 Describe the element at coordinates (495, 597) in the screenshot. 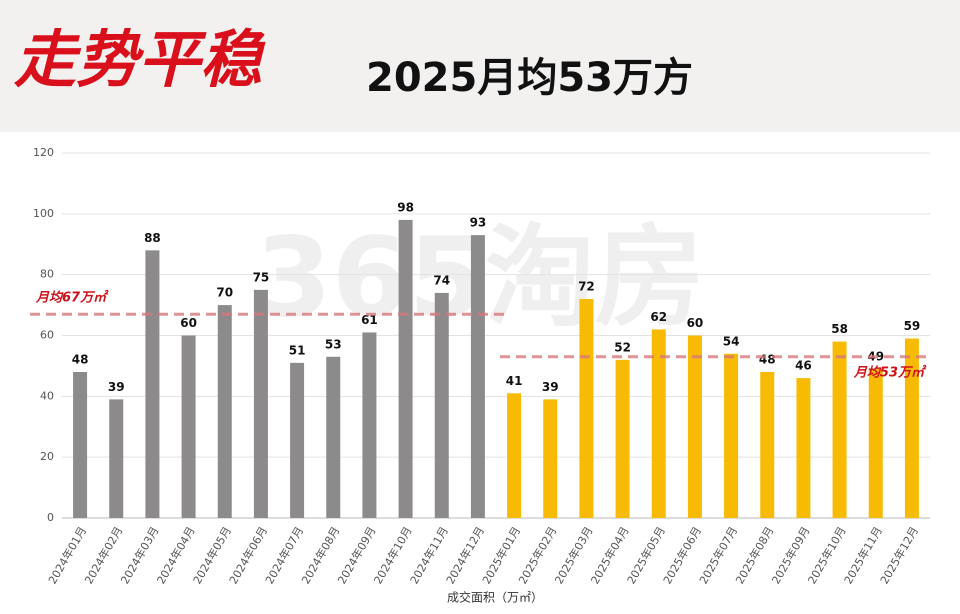

I see `x-axis-title: 成交面积（万㎡）` at that location.